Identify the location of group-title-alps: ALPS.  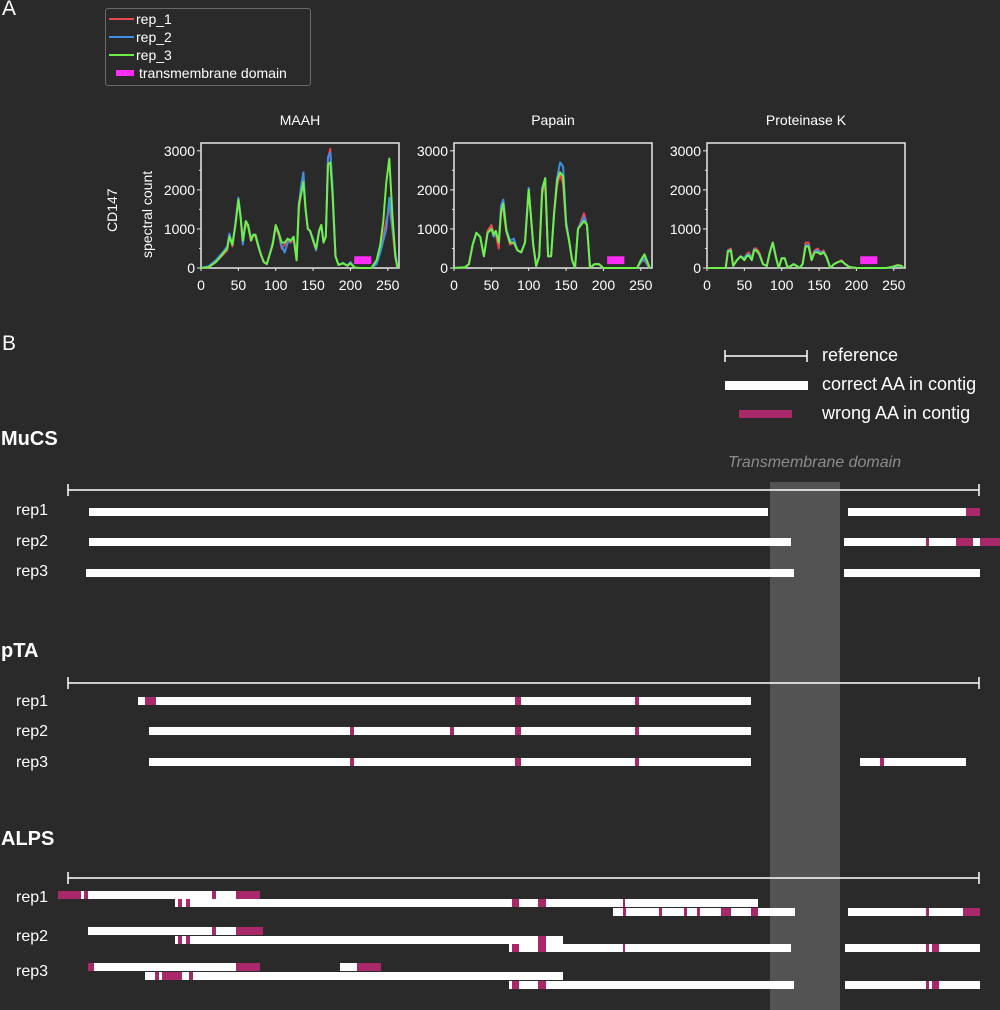
(28, 839).